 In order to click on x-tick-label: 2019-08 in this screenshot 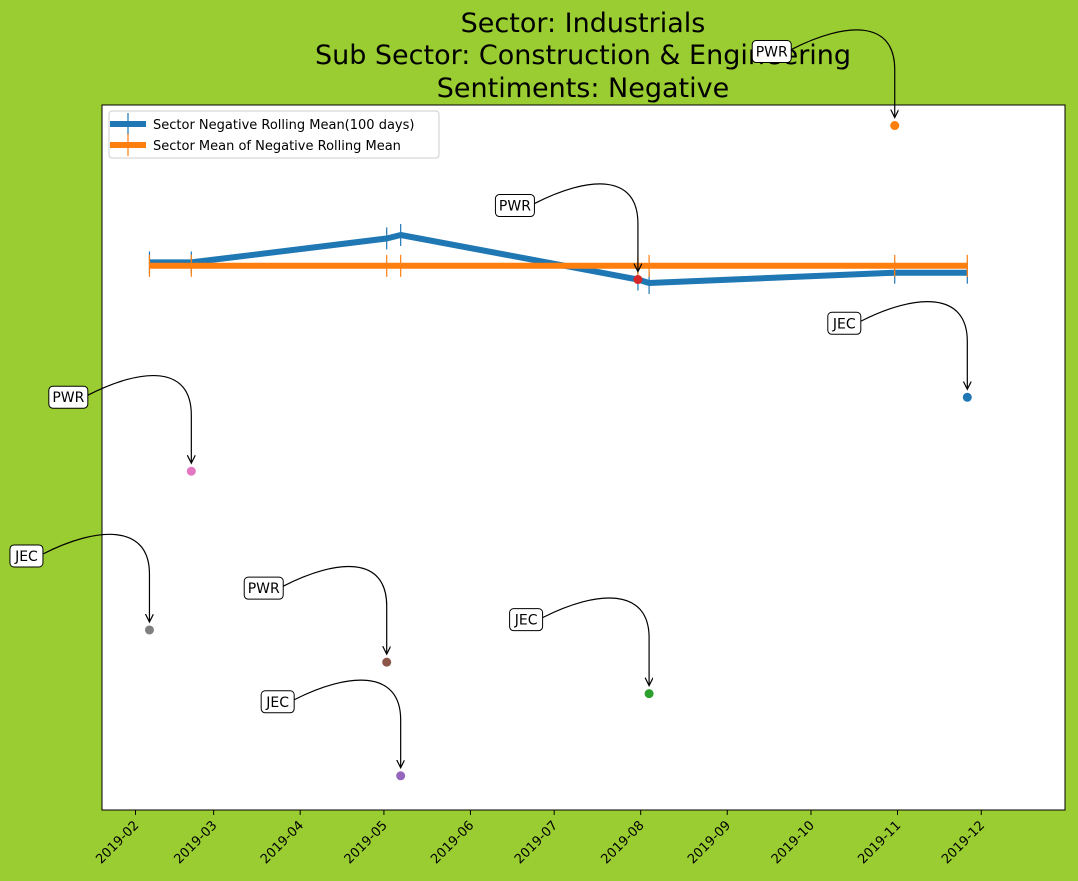, I will do `click(623, 842)`.